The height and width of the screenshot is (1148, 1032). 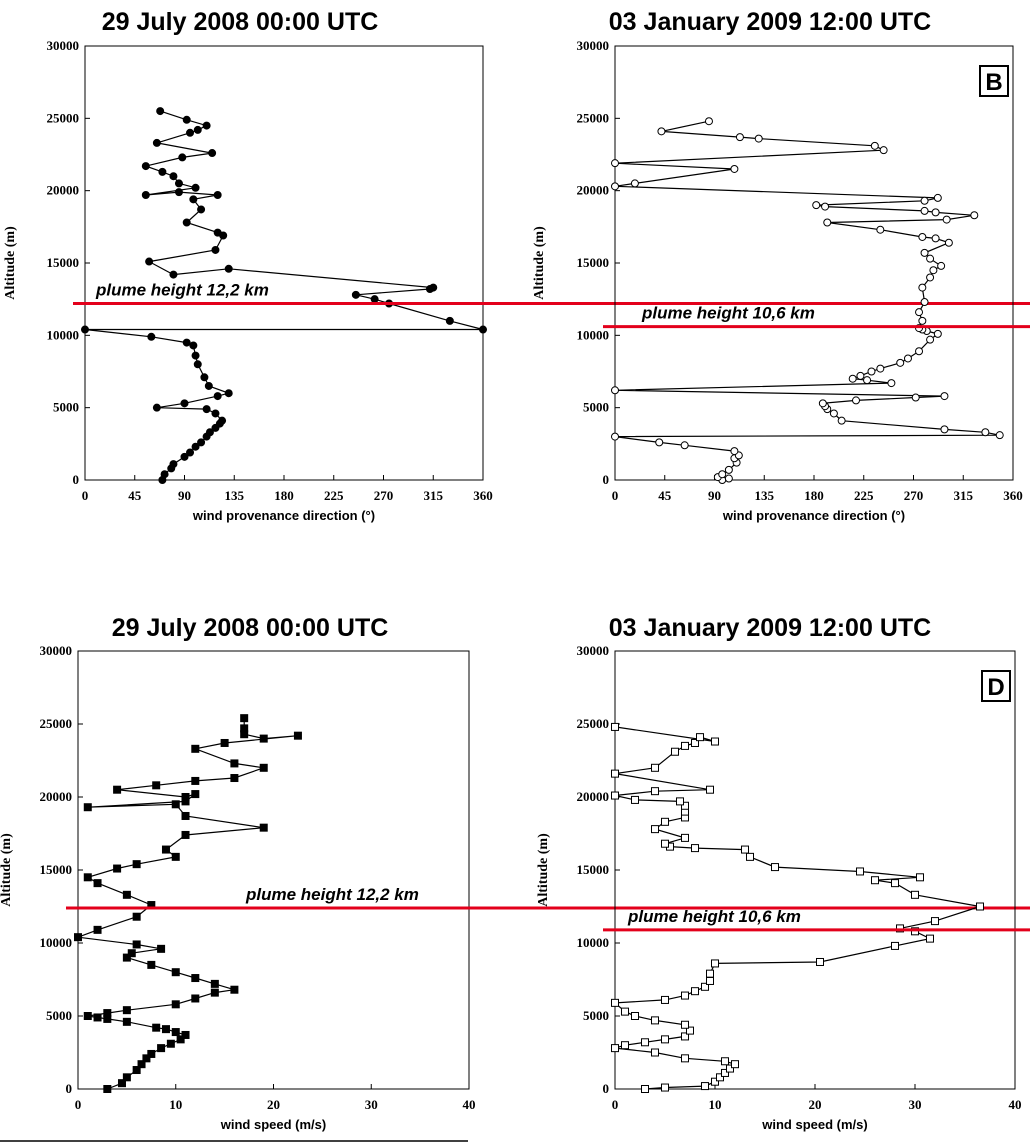 What do you see at coordinates (914, 495) in the screenshot?
I see `x-tick-label-B-6: 270` at bounding box center [914, 495].